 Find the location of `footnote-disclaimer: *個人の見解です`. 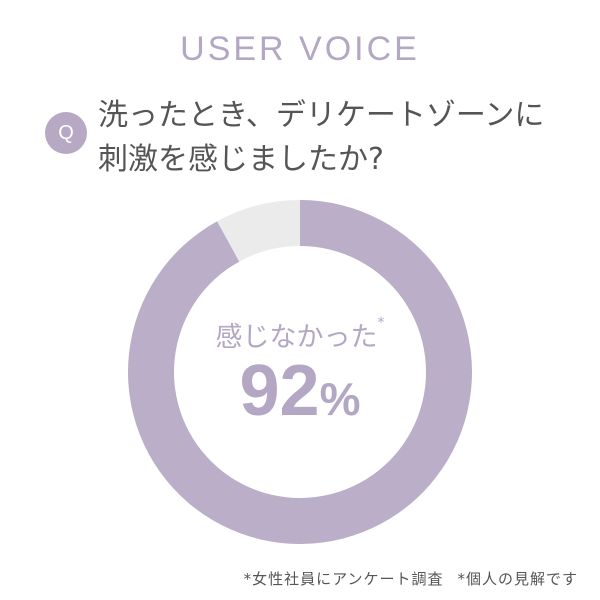

footnote-disclaimer: *個人の見解です is located at coordinates (517, 579).